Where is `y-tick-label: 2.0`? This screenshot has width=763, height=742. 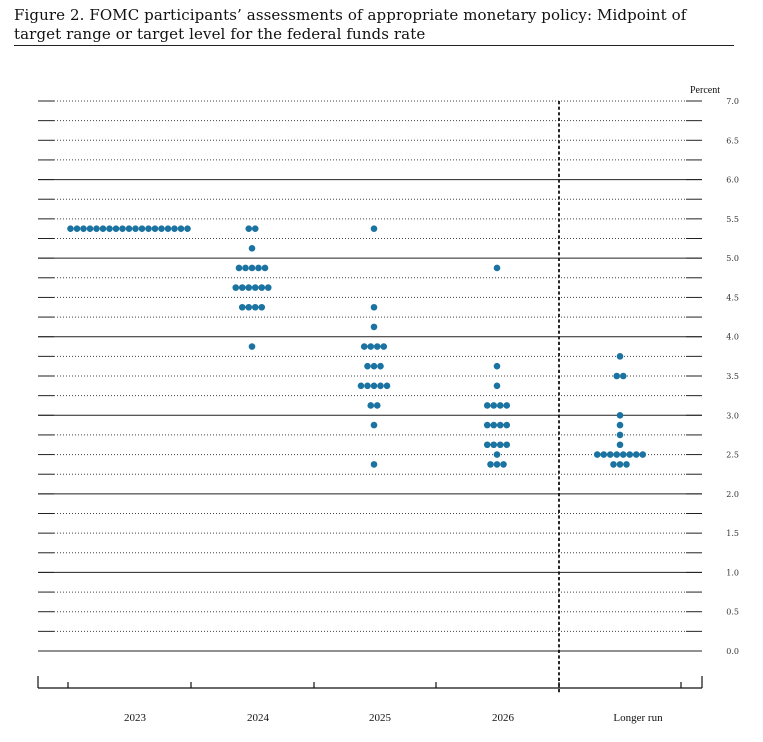 y-tick-label: 2.0 is located at coordinates (732, 494).